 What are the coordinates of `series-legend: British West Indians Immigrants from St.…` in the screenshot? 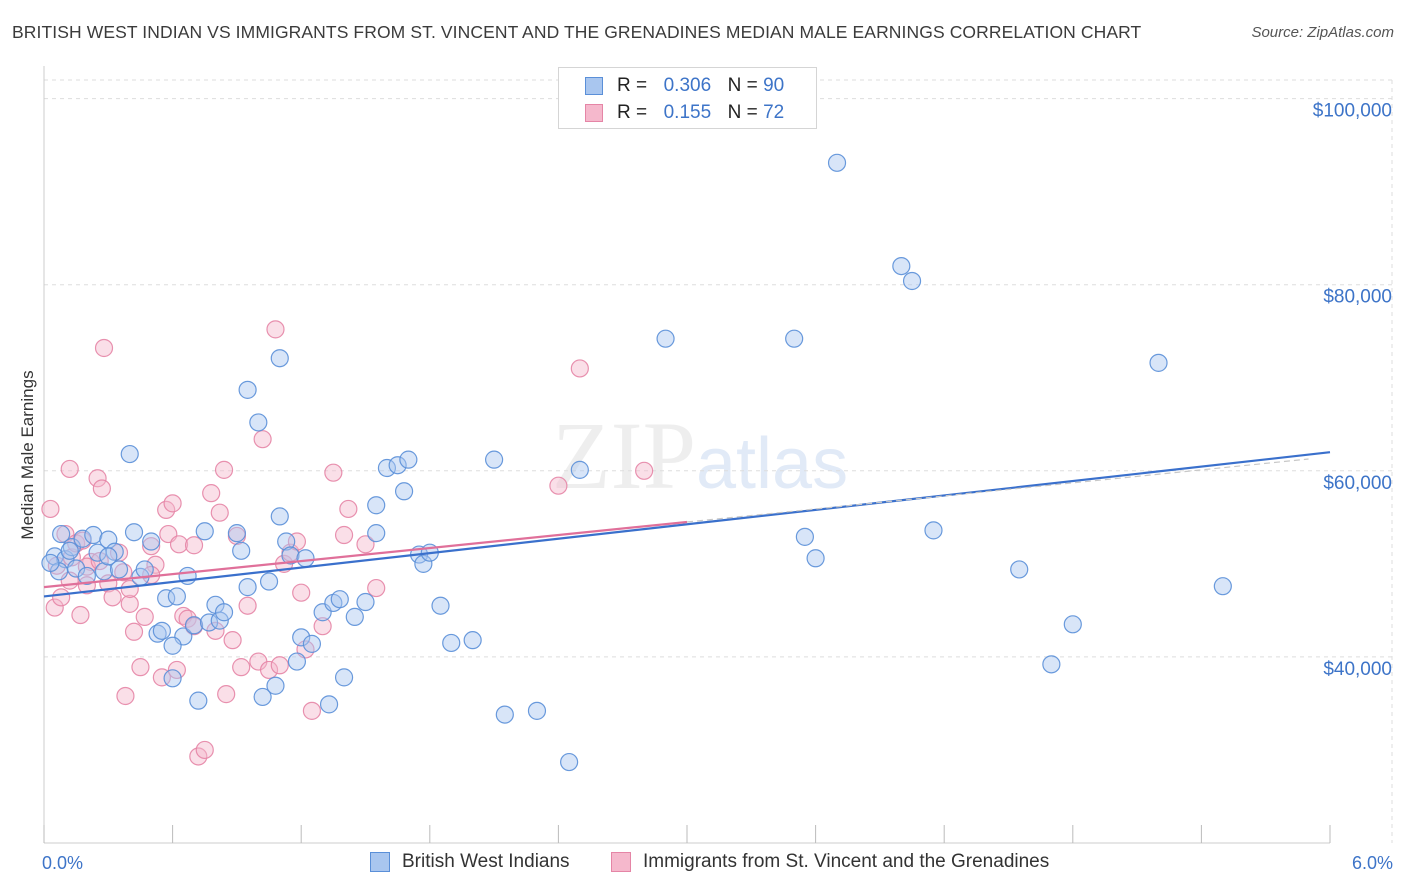 It's located at (703, 865).